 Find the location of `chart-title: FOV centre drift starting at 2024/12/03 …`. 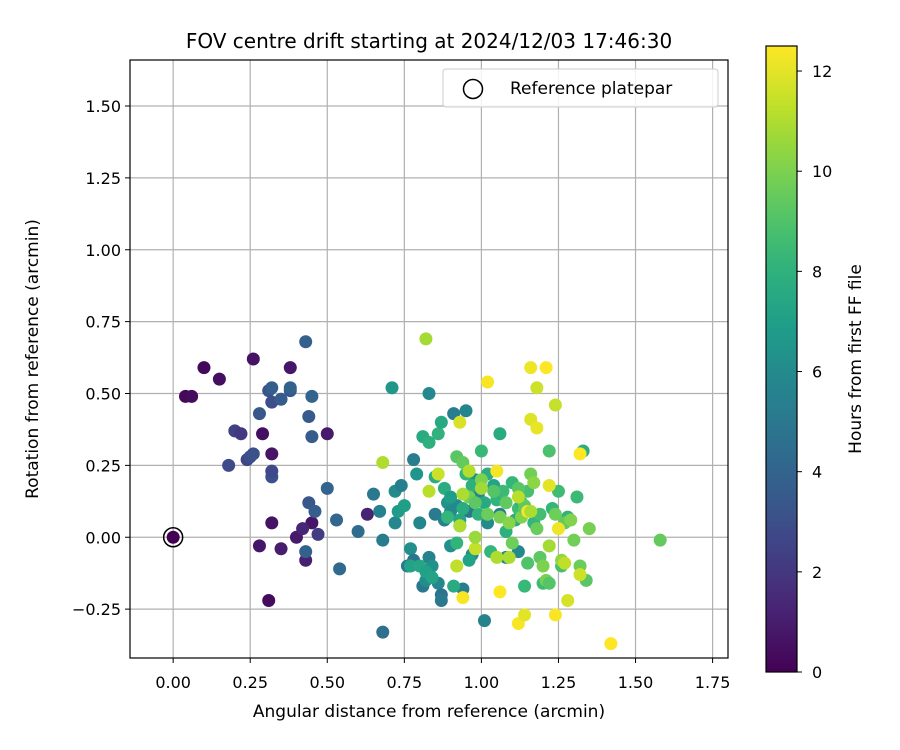

chart-title: FOV centre drift starting at 2024/12/03 … is located at coordinates (429, 41).